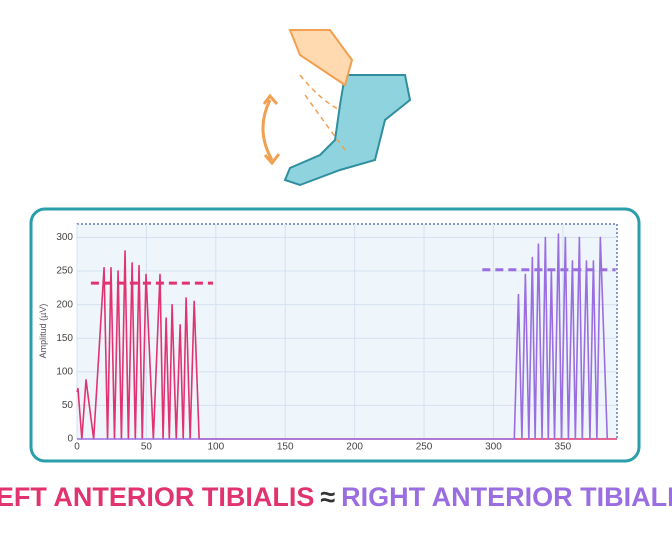 Image resolution: width=672 pixels, height=544 pixels. I want to click on x-tick-label: 250, so click(424, 447).